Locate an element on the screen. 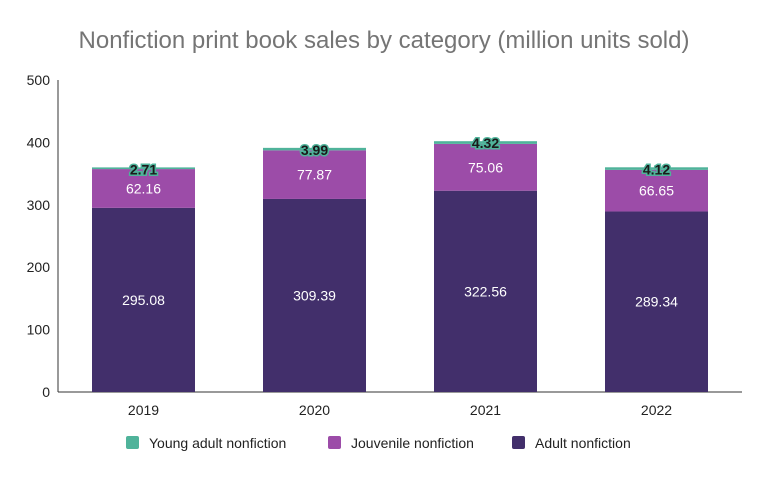 This screenshot has height=481, width=768. data-label: 75.06 is located at coordinates (485, 167).